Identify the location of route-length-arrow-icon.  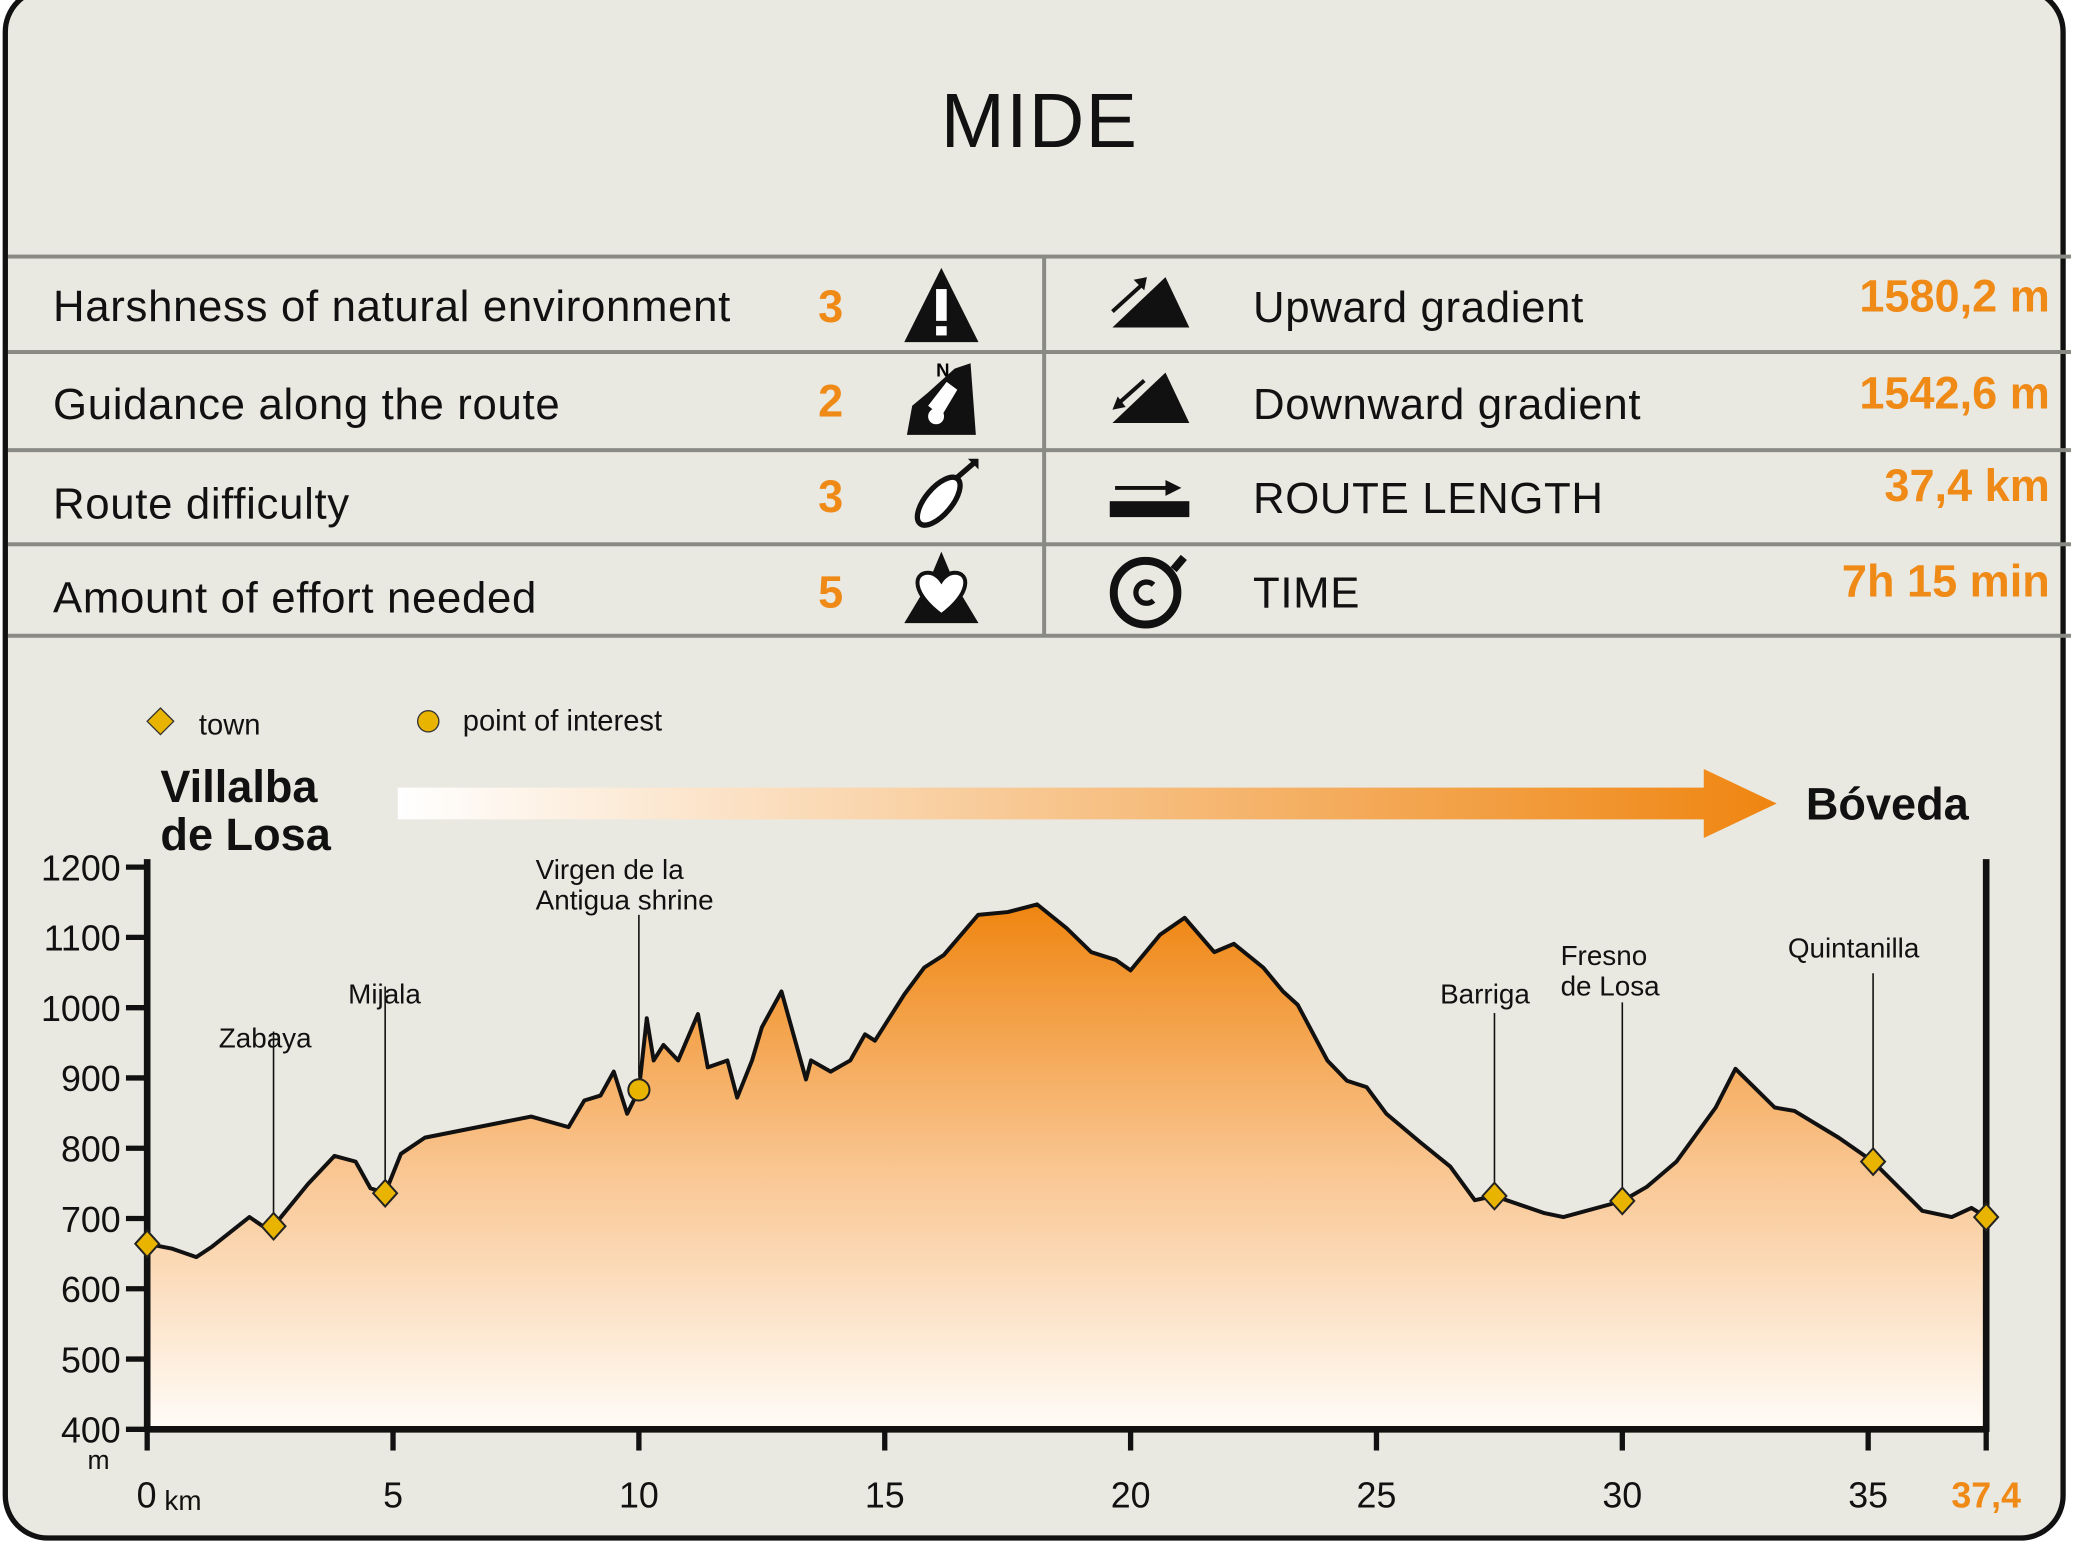
(1149, 498).